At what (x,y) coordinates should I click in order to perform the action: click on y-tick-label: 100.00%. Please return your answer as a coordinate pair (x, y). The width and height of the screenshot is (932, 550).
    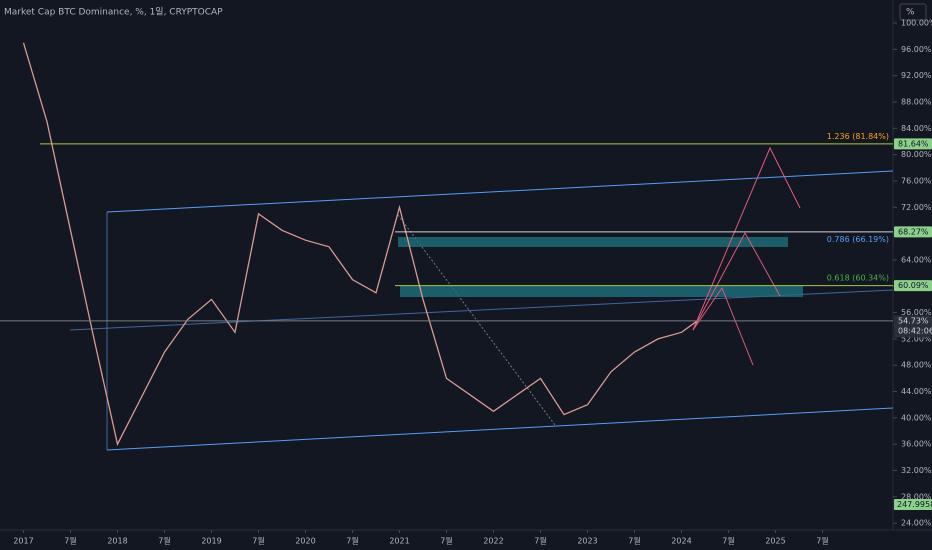
    Looking at the image, I should click on (916, 23).